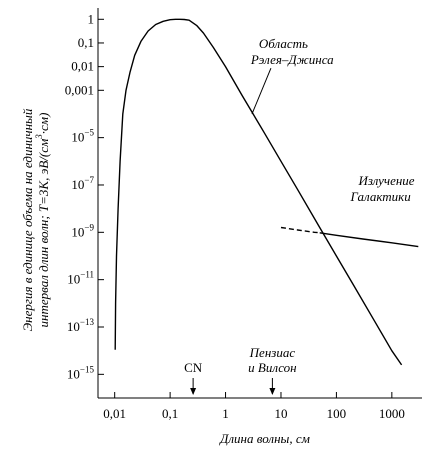  What do you see at coordinates (82, 66) in the screenshot?
I see `y-tick-label-2: 0,01` at bounding box center [82, 66].